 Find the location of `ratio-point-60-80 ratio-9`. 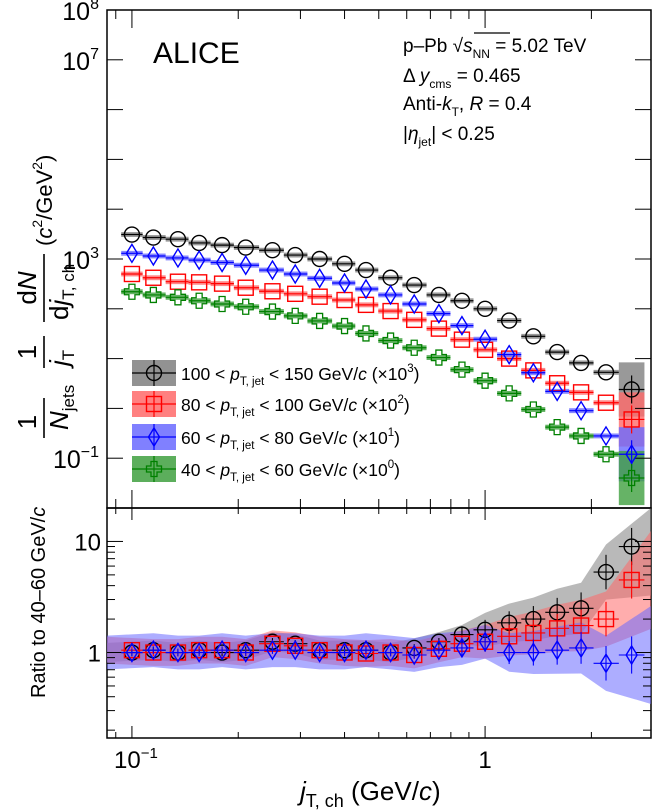

ratio-point-60-80 ratio-9 is located at coordinates (344, 652).